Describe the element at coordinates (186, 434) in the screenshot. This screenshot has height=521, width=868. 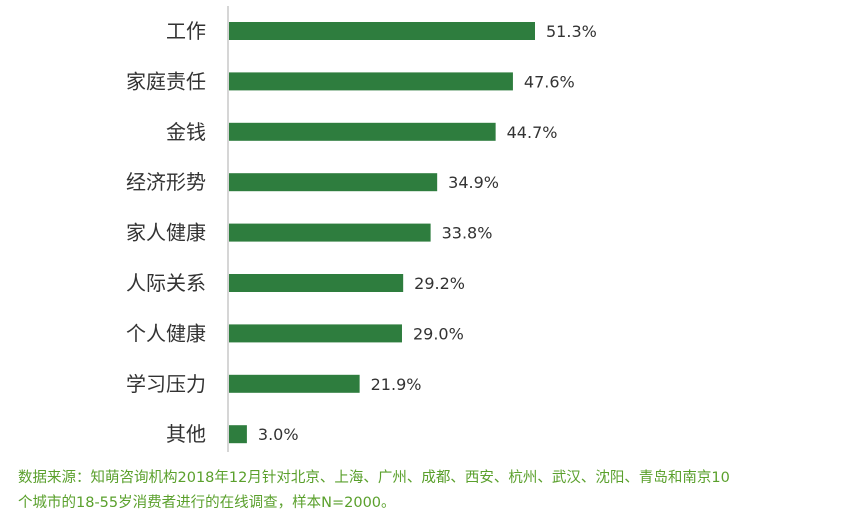
I see `category-label: 其他` at that location.